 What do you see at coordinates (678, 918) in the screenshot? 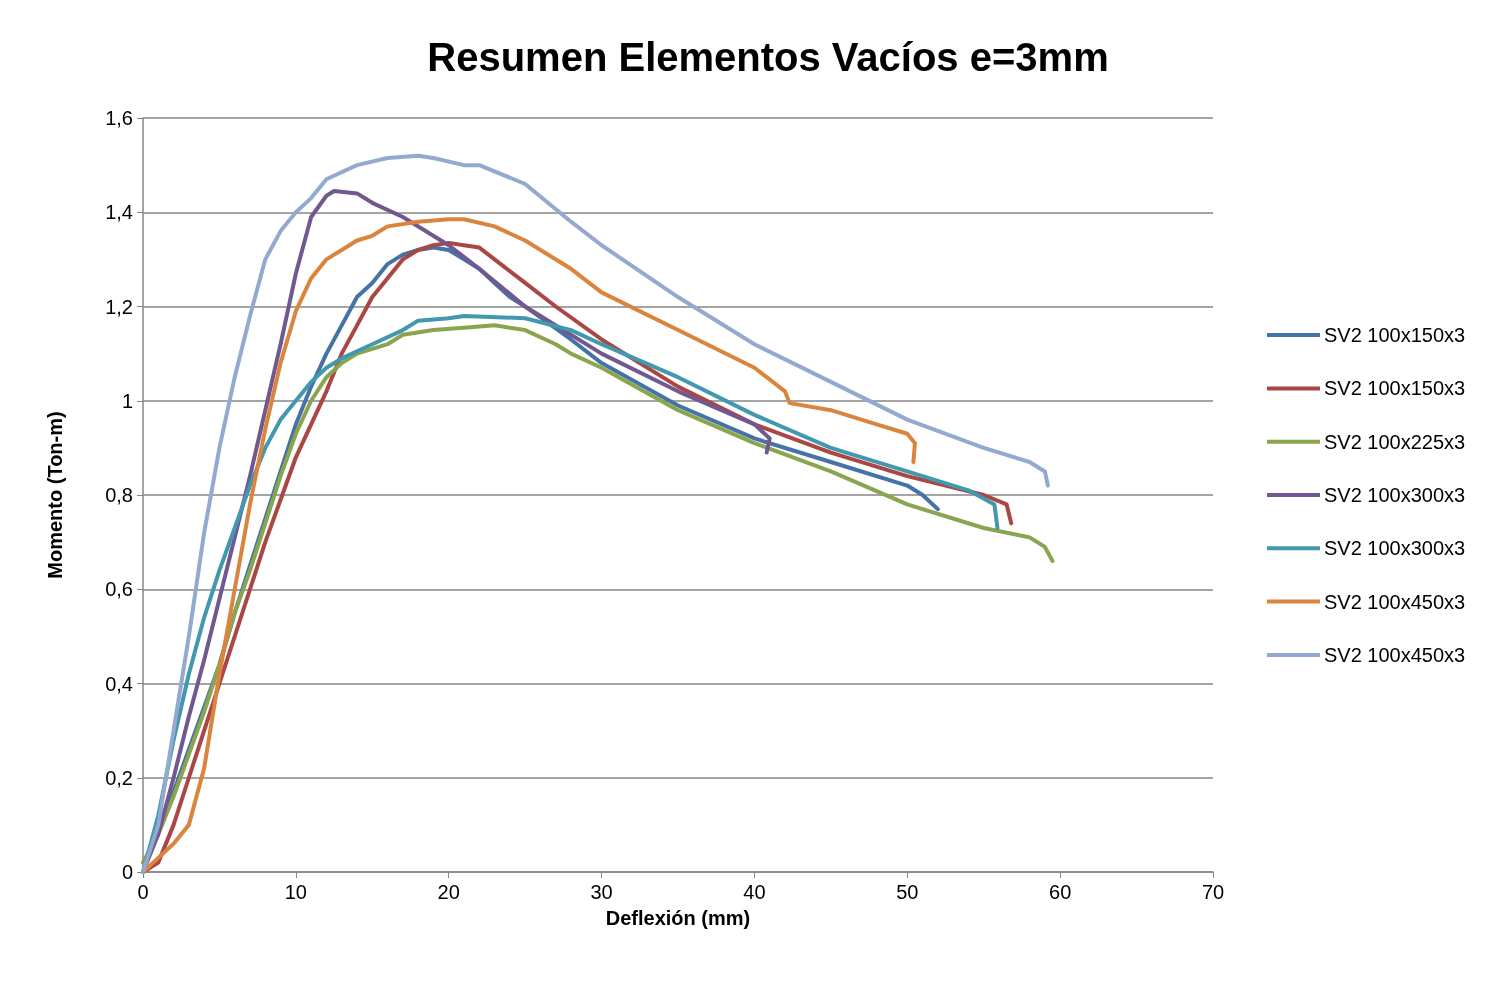
I see `x-axis-title: Deflexión (mm)` at bounding box center [678, 918].